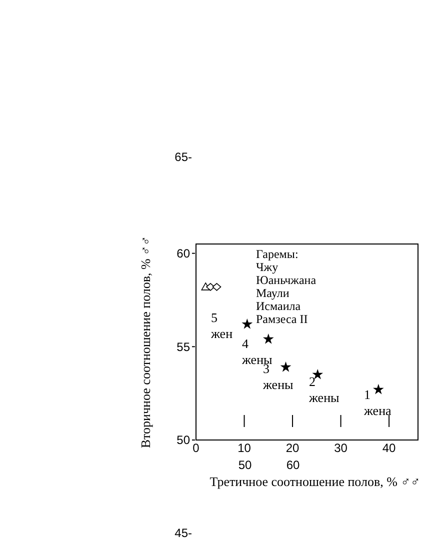 The width and height of the screenshot is (428, 540). Describe the element at coordinates (245, 448) in the screenshot. I see `x-tick-label: 10` at that location.